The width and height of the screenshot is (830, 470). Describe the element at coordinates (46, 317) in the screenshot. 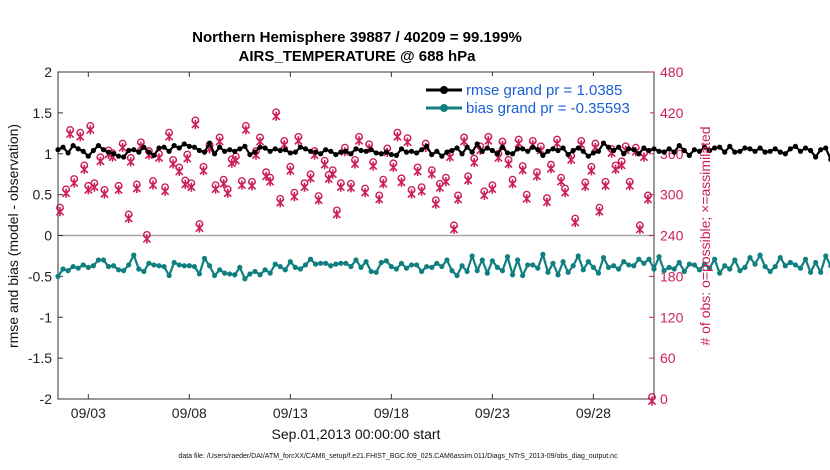

I see `y-tick-left-label: -1` at that location.